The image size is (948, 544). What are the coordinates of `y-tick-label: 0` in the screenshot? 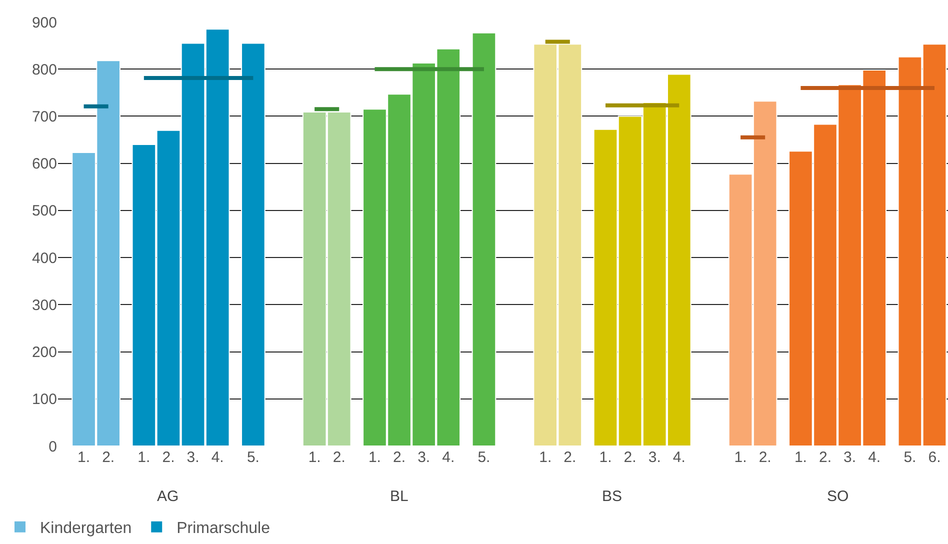 It's located at (52, 447).